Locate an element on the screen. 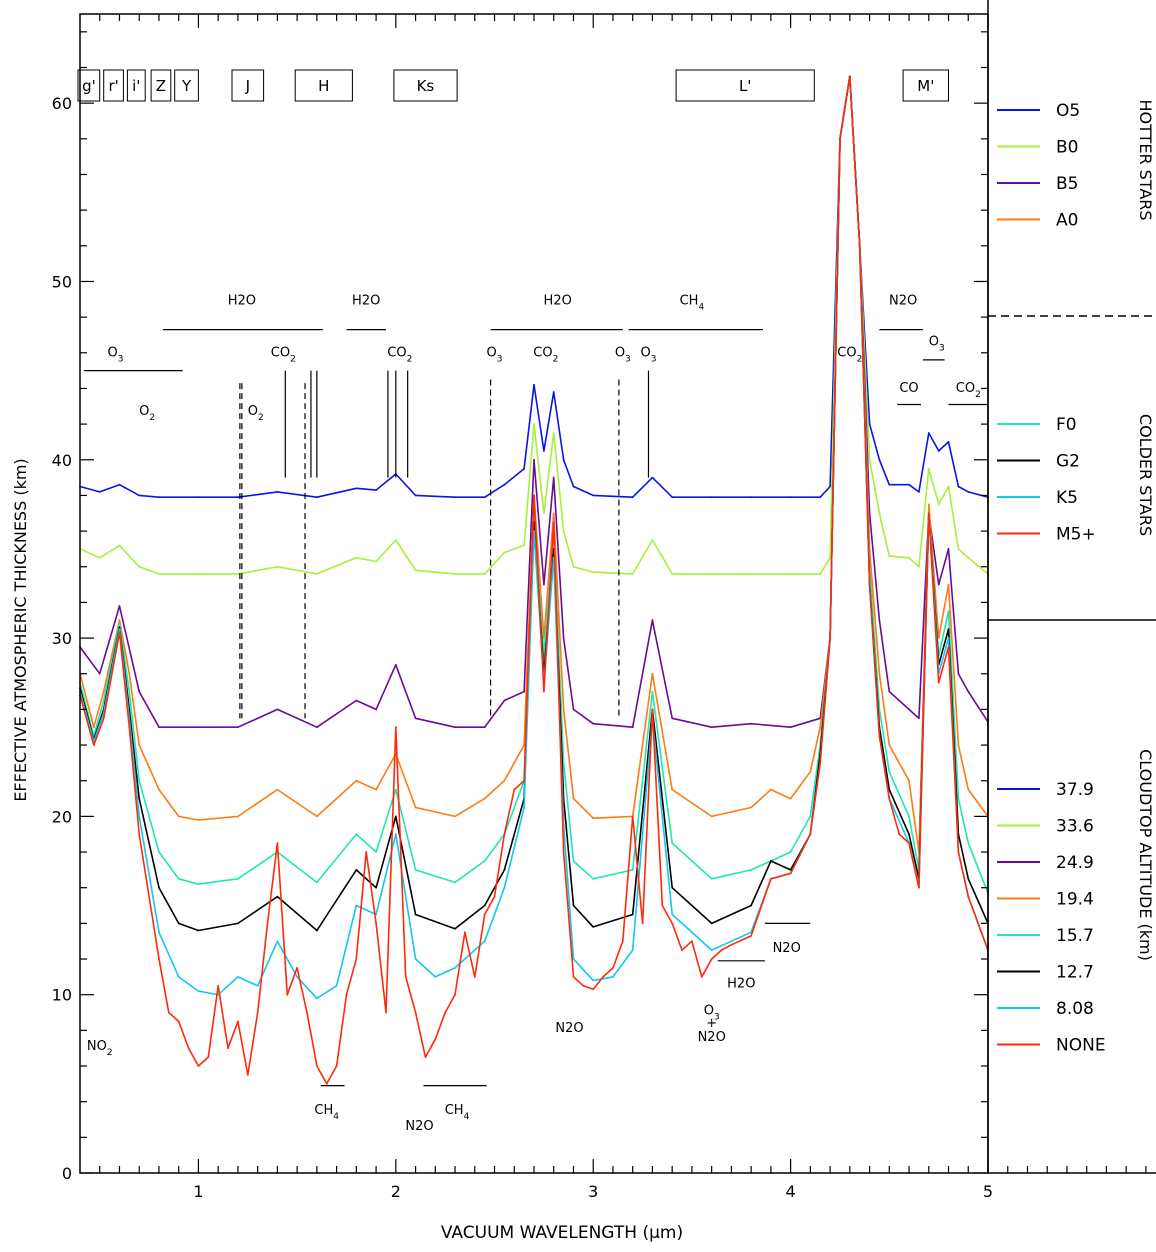 This screenshot has width=1156, height=1252. molecule-label: CO2 is located at coordinates (968, 390).